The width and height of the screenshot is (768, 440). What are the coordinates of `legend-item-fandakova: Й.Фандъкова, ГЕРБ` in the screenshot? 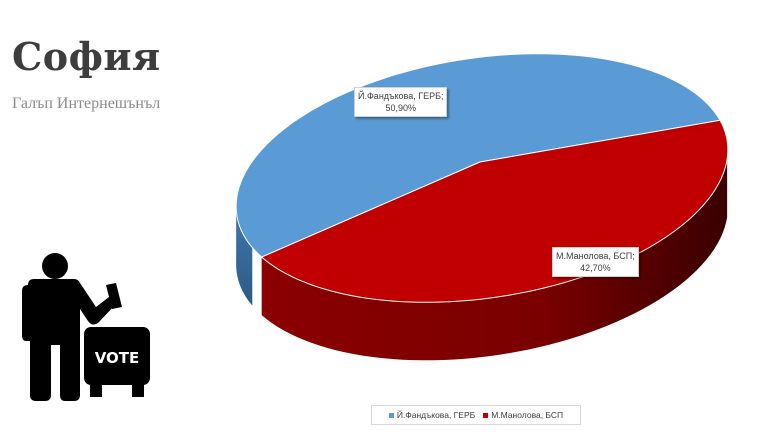 It's located at (432, 415).